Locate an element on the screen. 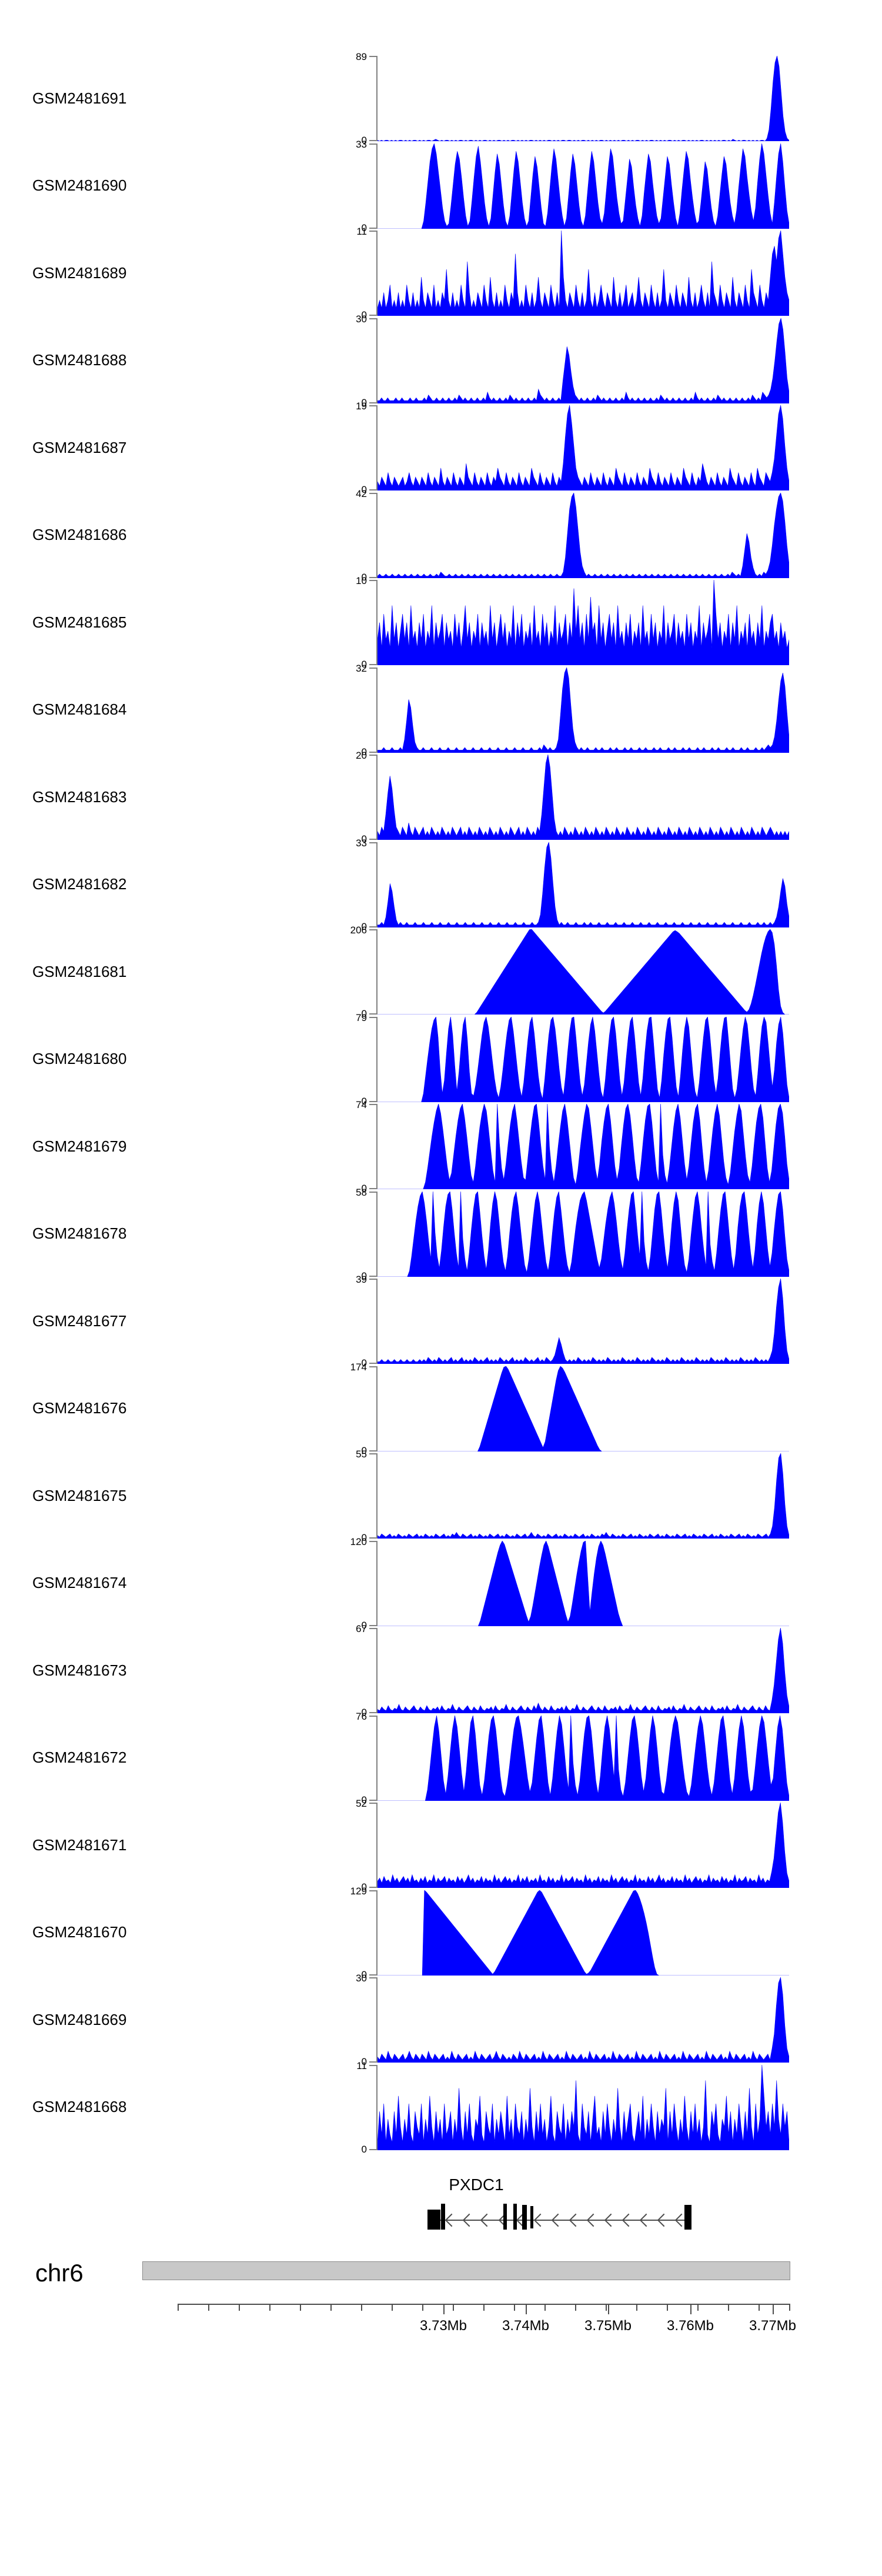 This screenshot has height=2576, width=882. y-axis-label-max: 58 is located at coordinates (361, 1192).